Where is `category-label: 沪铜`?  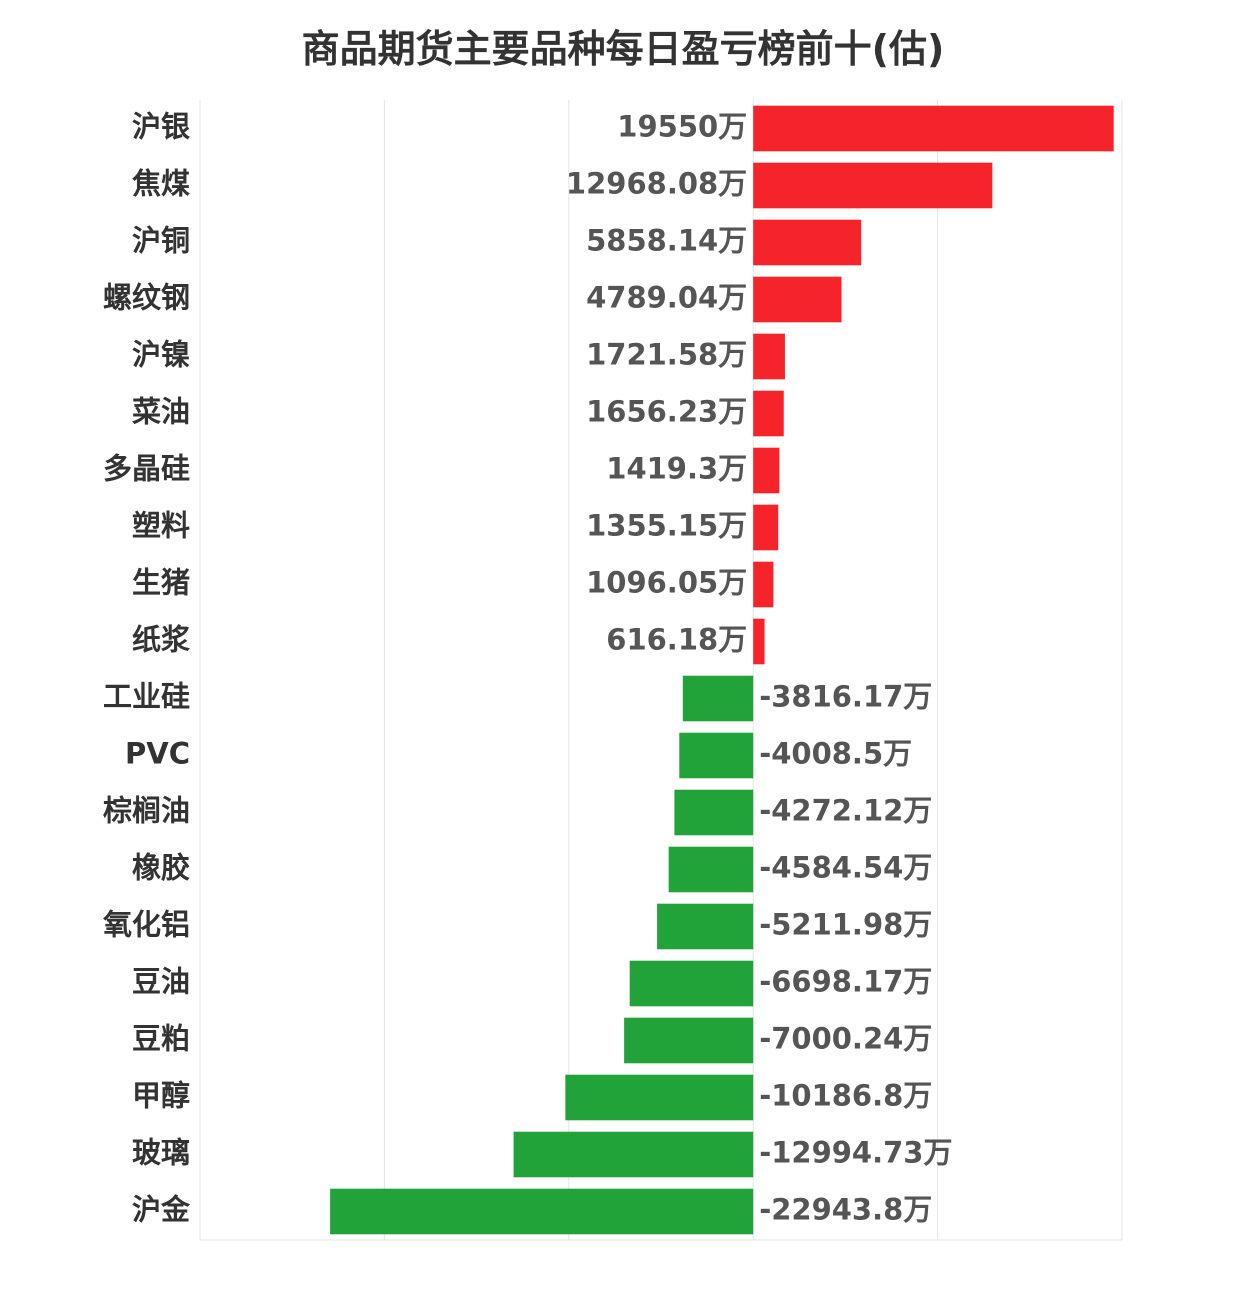
category-label: 沪铜 is located at coordinates (161, 241).